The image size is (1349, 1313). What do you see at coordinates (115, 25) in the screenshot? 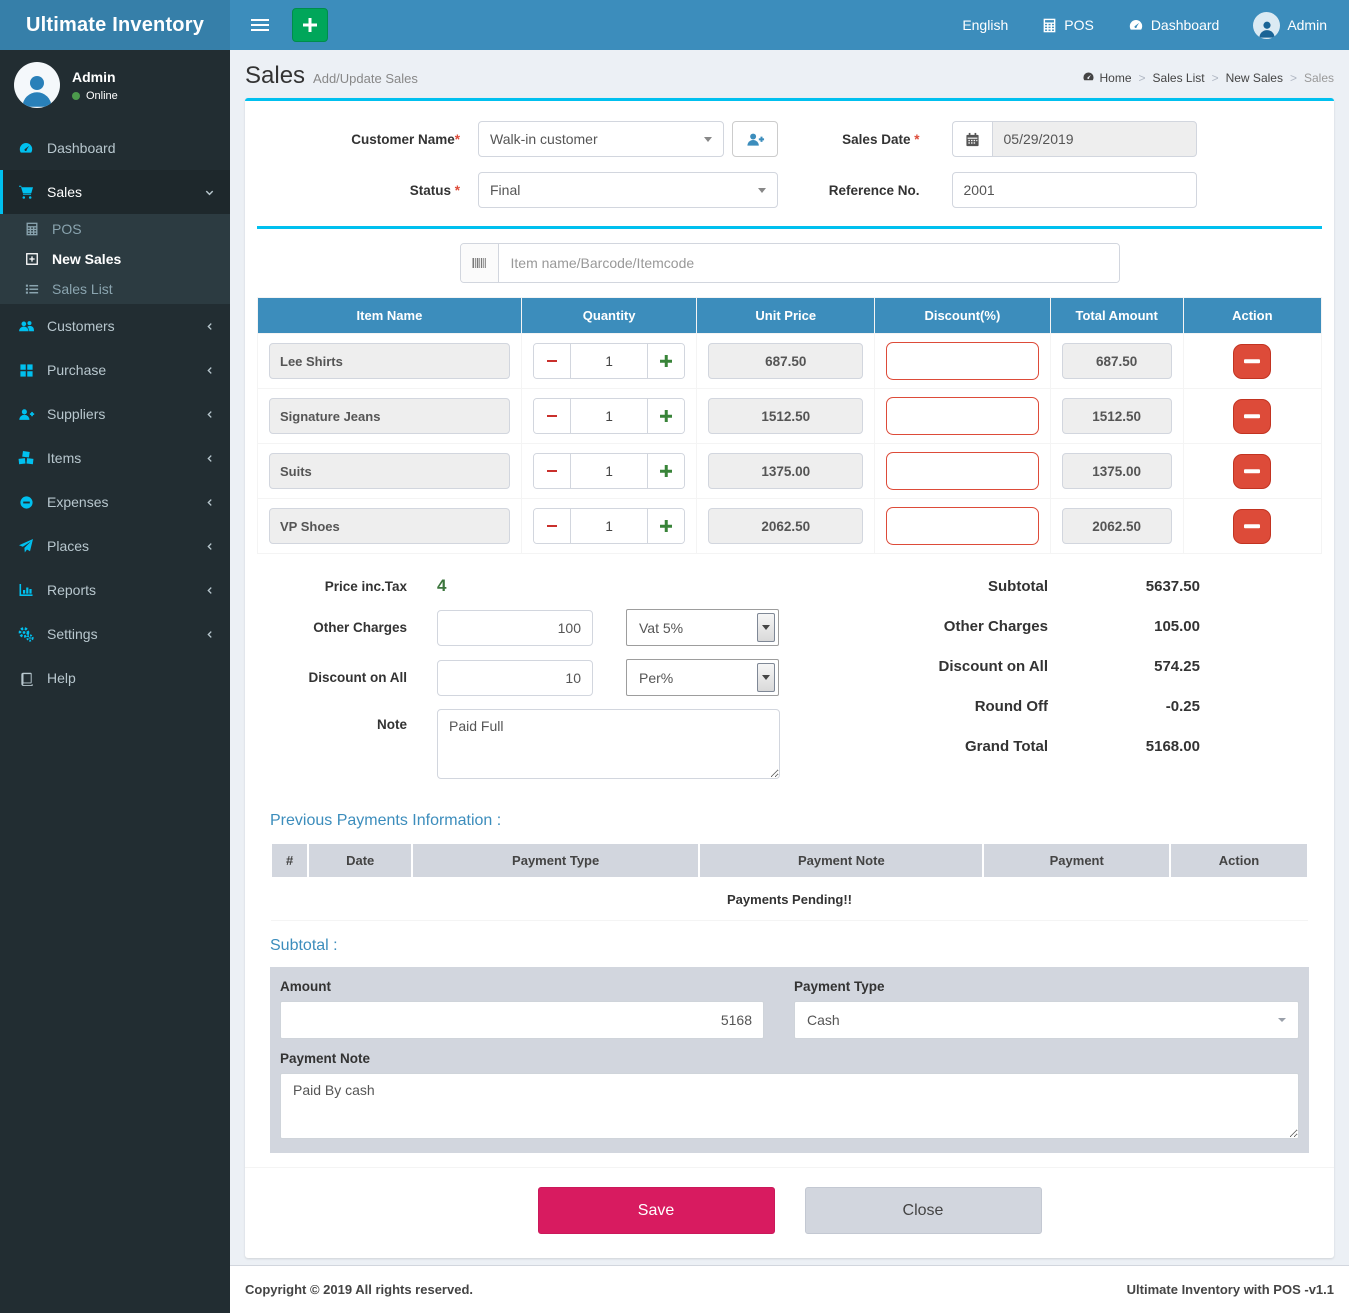
I see `app-brand: Ultimate Inventory` at bounding box center [115, 25].